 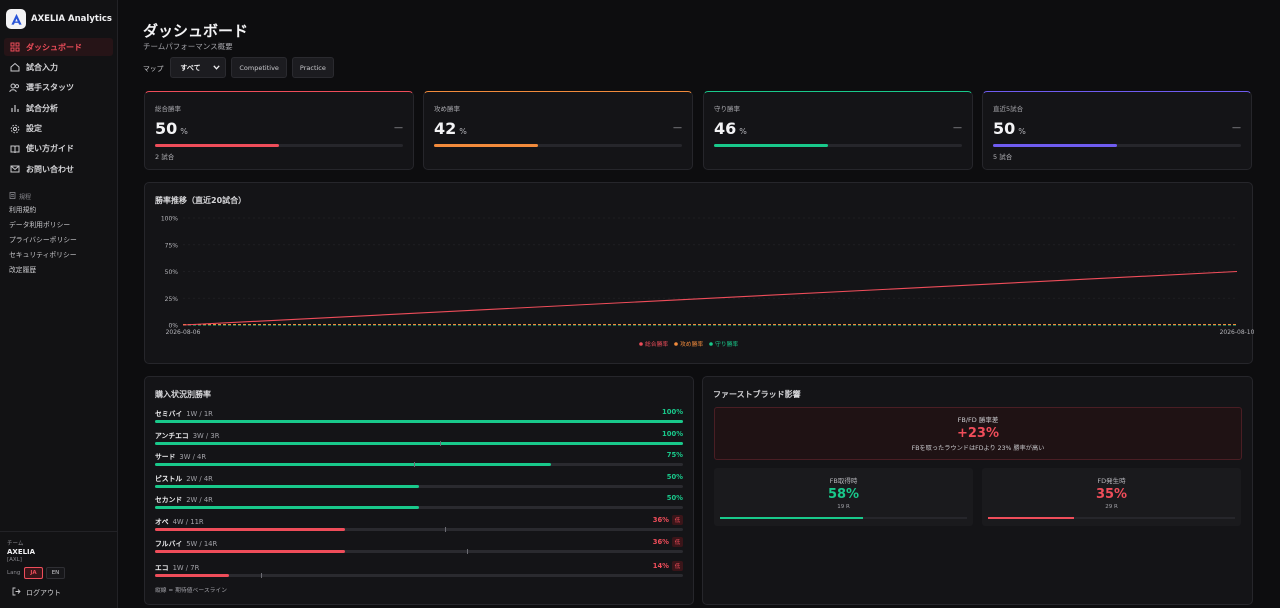 I want to click on buy-record: 3W / 3R, so click(x=206, y=435).